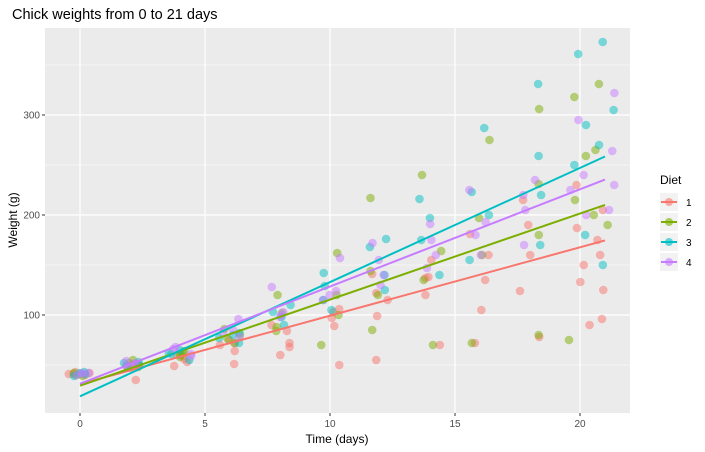 This screenshot has width=705, height=452. I want to click on legend-title: Diet, so click(671, 180).